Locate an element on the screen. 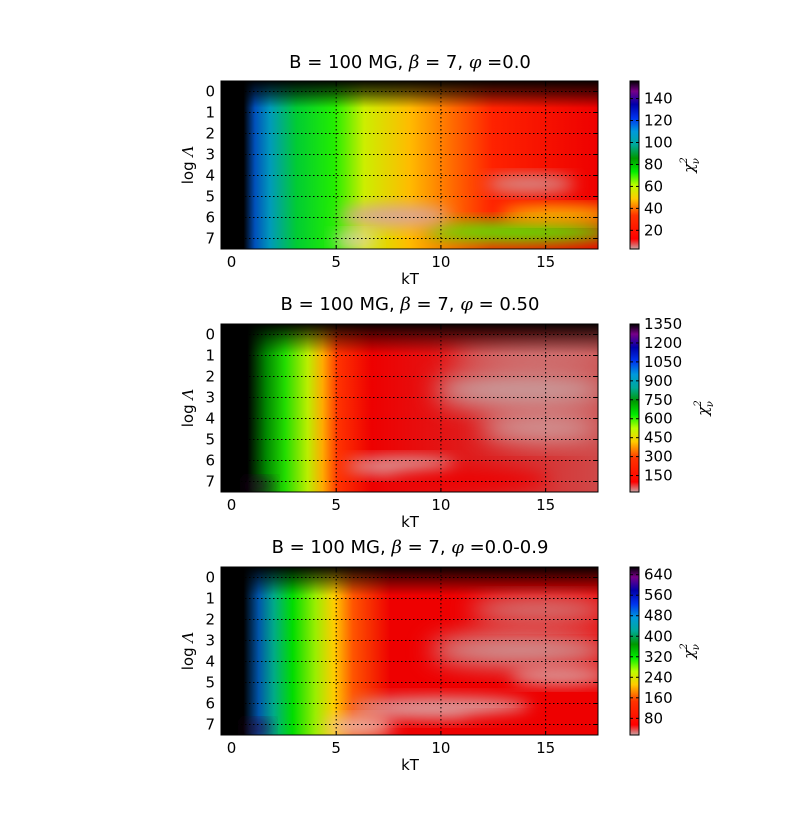  colorbar-tick-label: 400 is located at coordinates (658, 636).